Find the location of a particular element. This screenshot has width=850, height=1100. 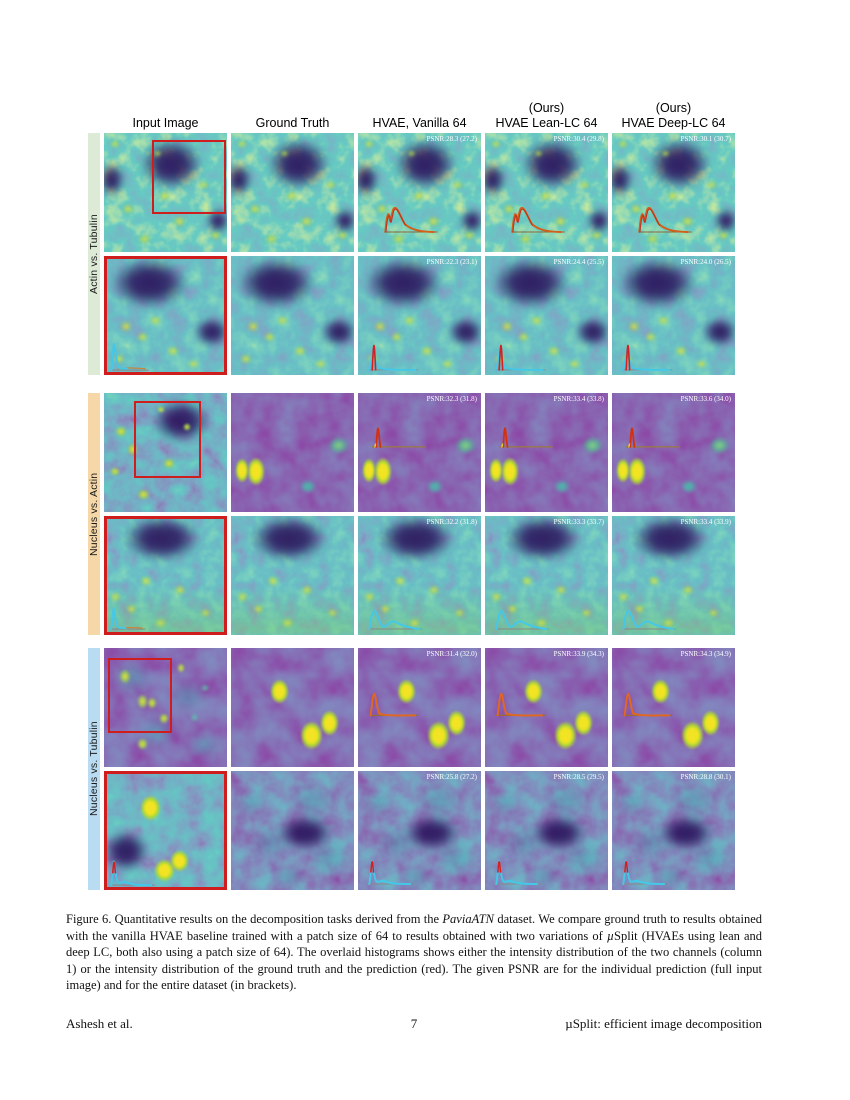

column-header-ground-truth: Ground Truth is located at coordinates (292, 112).